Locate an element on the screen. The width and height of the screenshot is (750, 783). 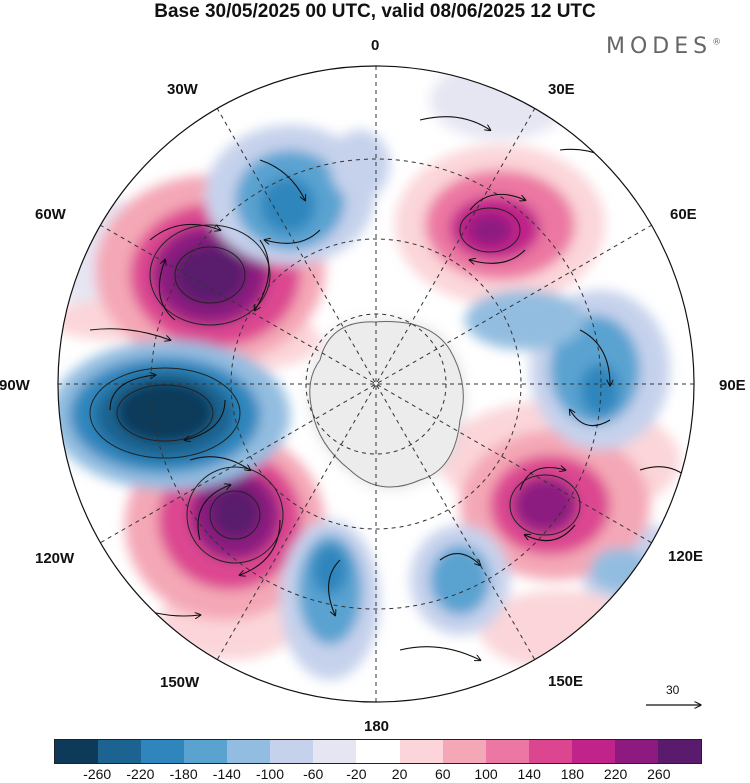
colorbar-tick-label: -220 is located at coordinates (140, 774).